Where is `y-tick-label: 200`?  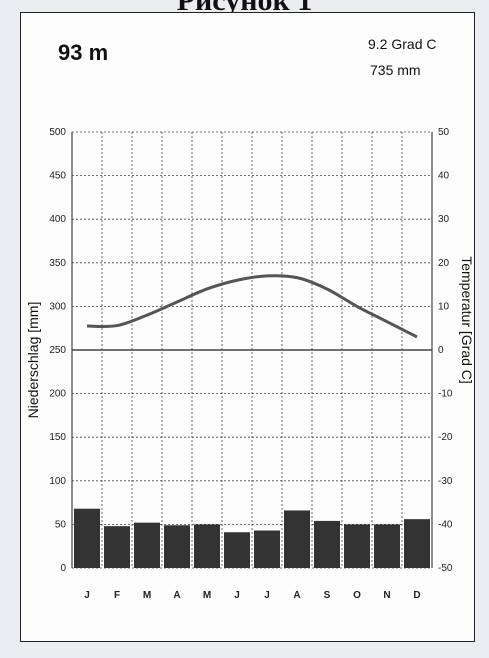
y-tick-label: 200 is located at coordinates (57, 394).